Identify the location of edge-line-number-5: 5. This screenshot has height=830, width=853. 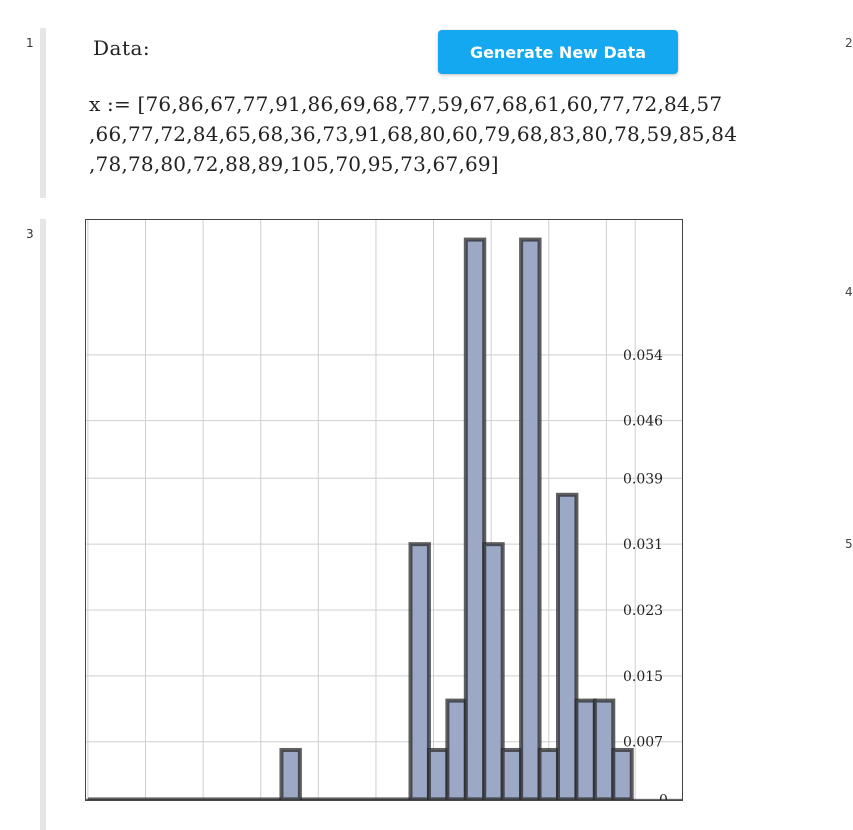
(849, 544).